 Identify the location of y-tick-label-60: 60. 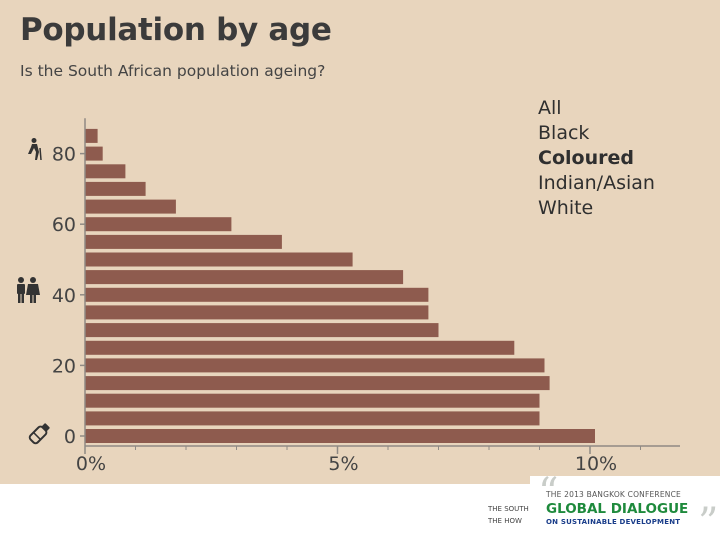
(64, 225).